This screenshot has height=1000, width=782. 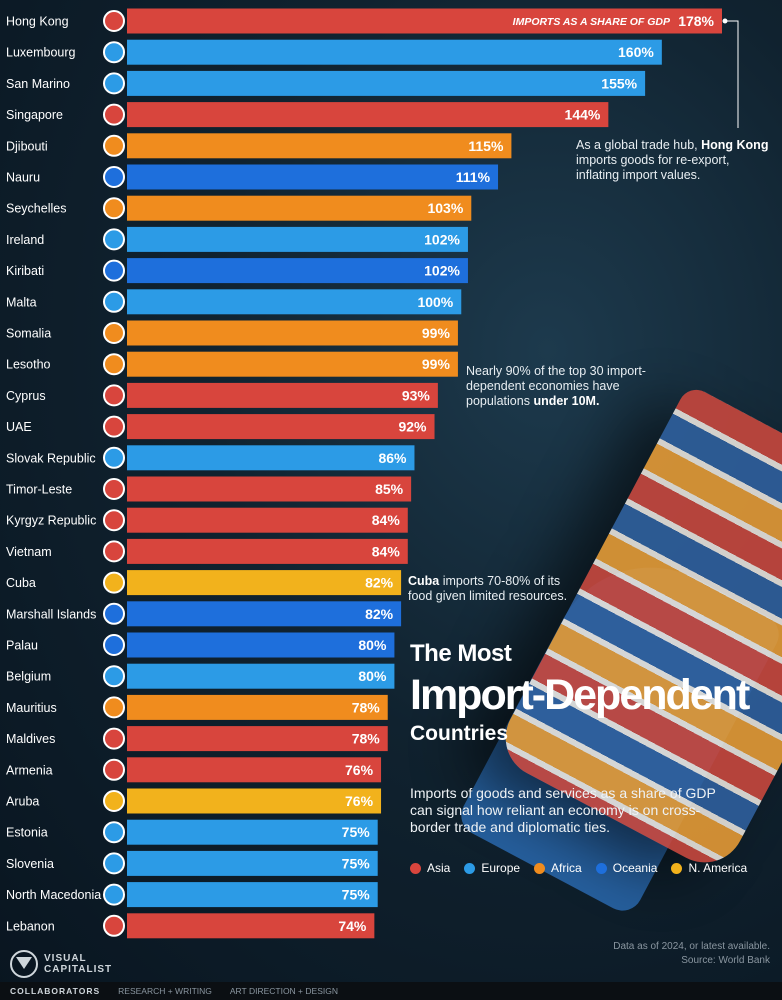 What do you see at coordinates (41, 53) in the screenshot?
I see `country-label: Luxembourg` at bounding box center [41, 53].